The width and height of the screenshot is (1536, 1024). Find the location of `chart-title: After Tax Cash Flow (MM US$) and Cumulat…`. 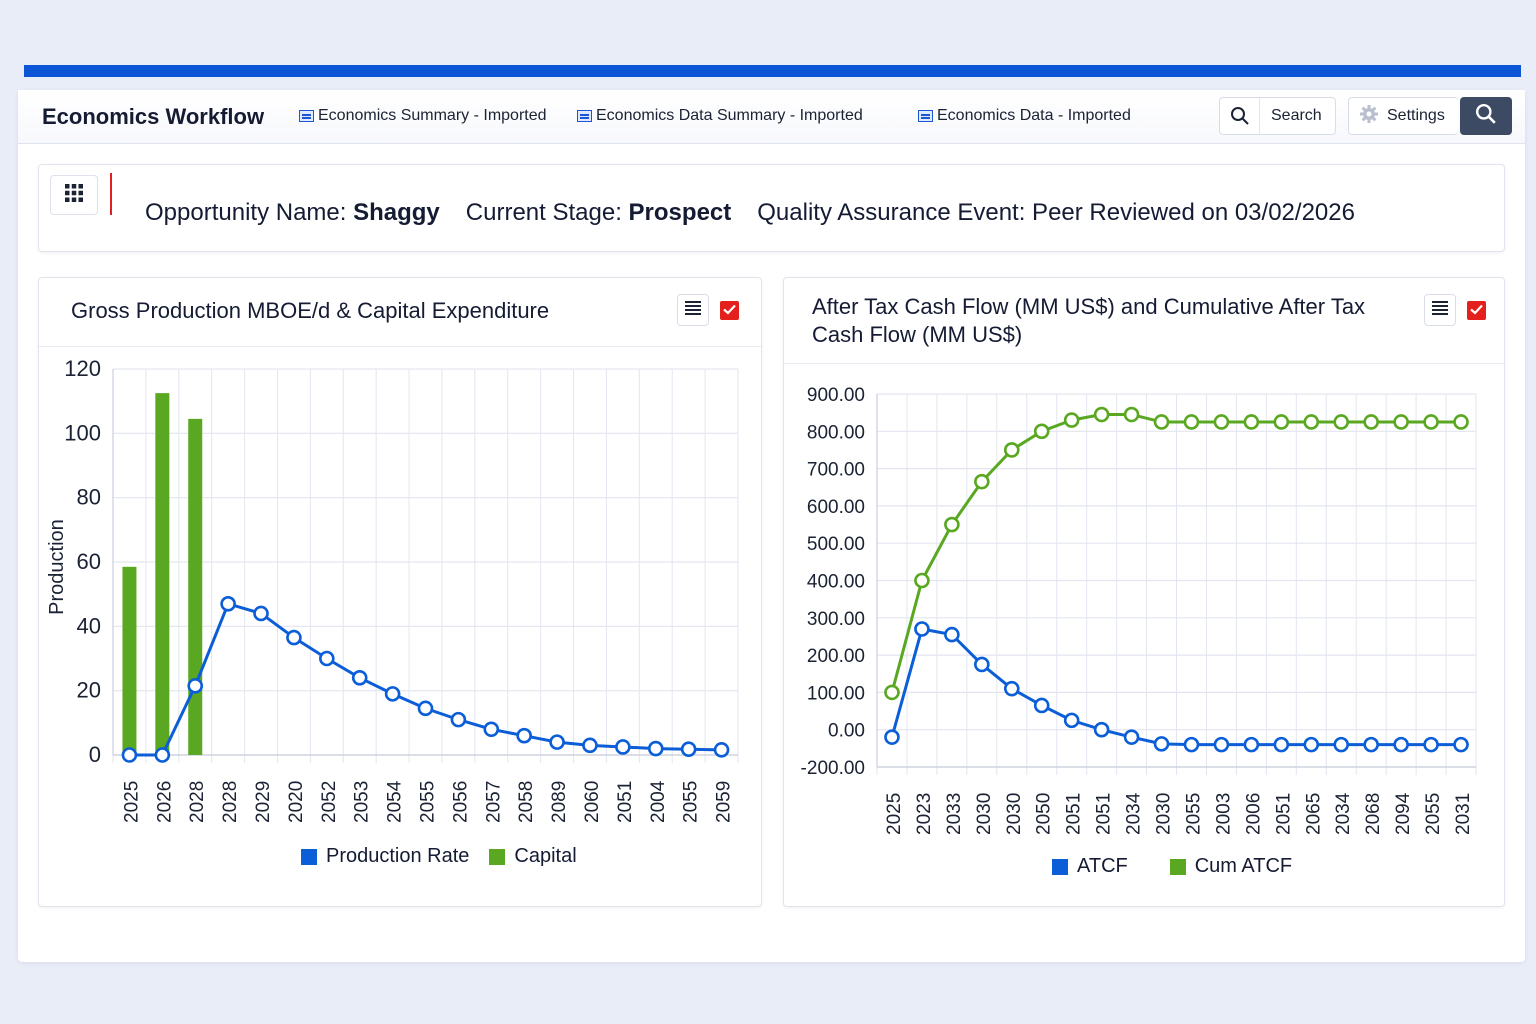

chart-title: After Tax Cash Flow (MM US$) and Cumulat… is located at coordinates (1089, 320).